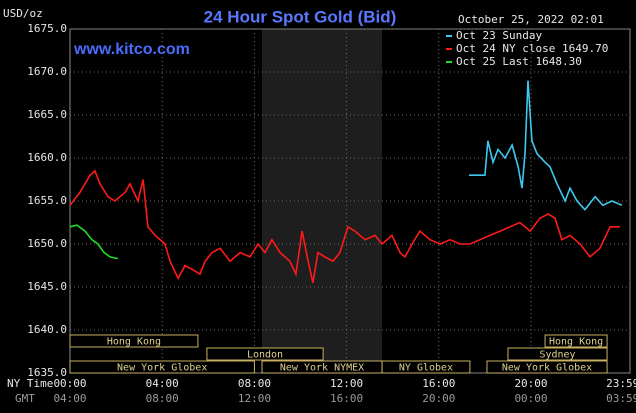 This screenshot has width=636, height=413. What do you see at coordinates (300, 16) in the screenshot?
I see `chart-title: 24 Hour Spot Gold (Bid)` at bounding box center [300, 16].